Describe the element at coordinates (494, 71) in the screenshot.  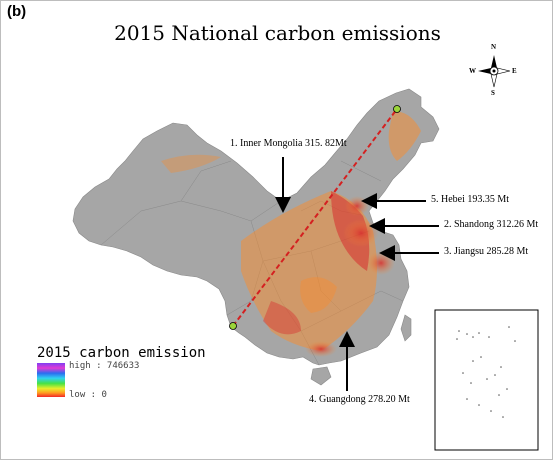
I see `compass-rose` at that location.